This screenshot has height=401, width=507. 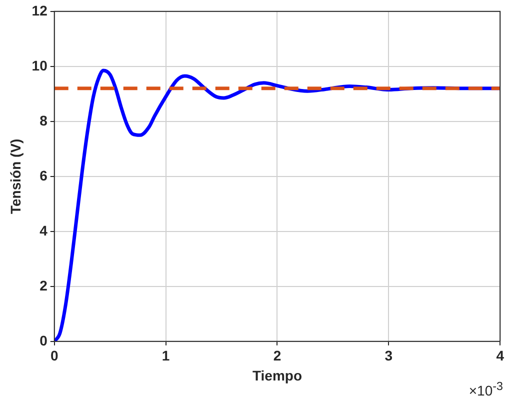 What do you see at coordinates (500, 356) in the screenshot?
I see `x-tick-label: 4` at bounding box center [500, 356].